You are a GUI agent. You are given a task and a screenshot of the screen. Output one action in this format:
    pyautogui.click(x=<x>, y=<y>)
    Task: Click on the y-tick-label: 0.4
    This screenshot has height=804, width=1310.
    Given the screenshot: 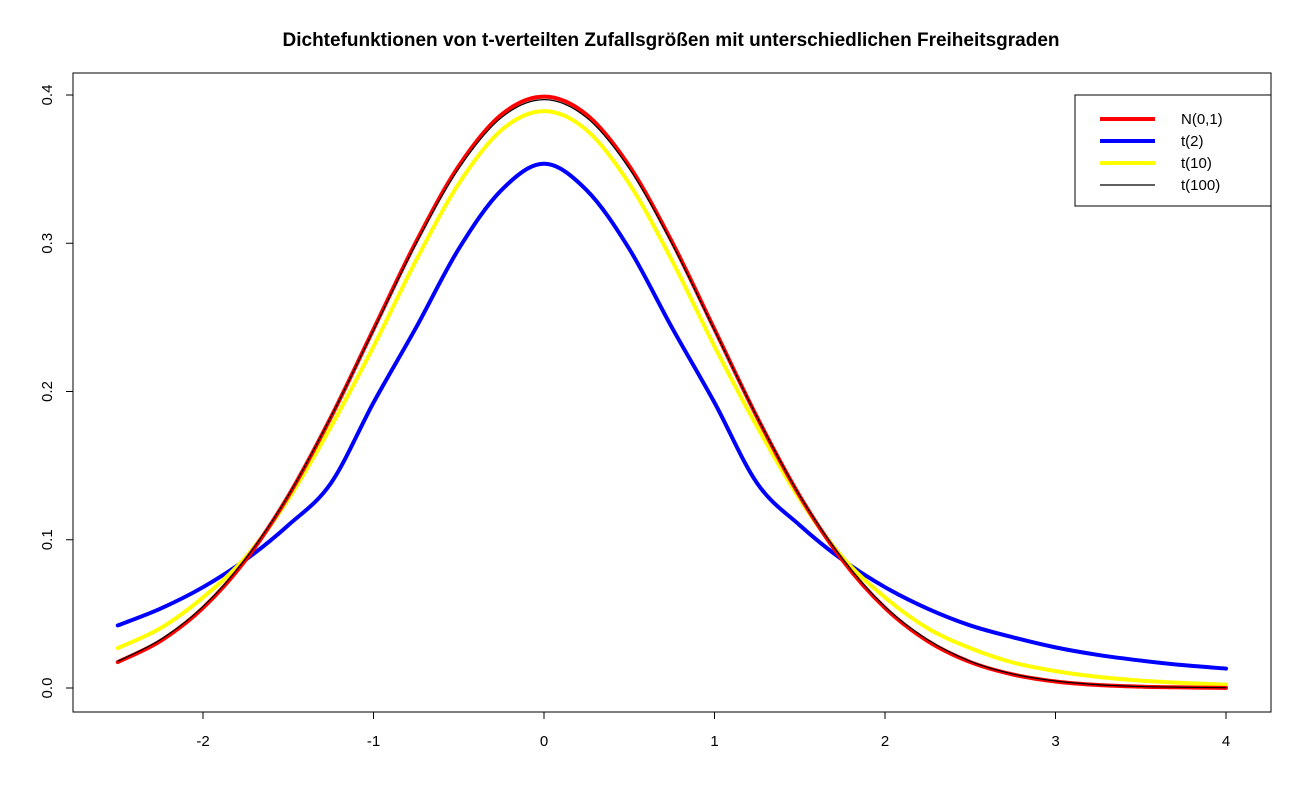 What is the action you would take?
    pyautogui.click(x=47, y=95)
    